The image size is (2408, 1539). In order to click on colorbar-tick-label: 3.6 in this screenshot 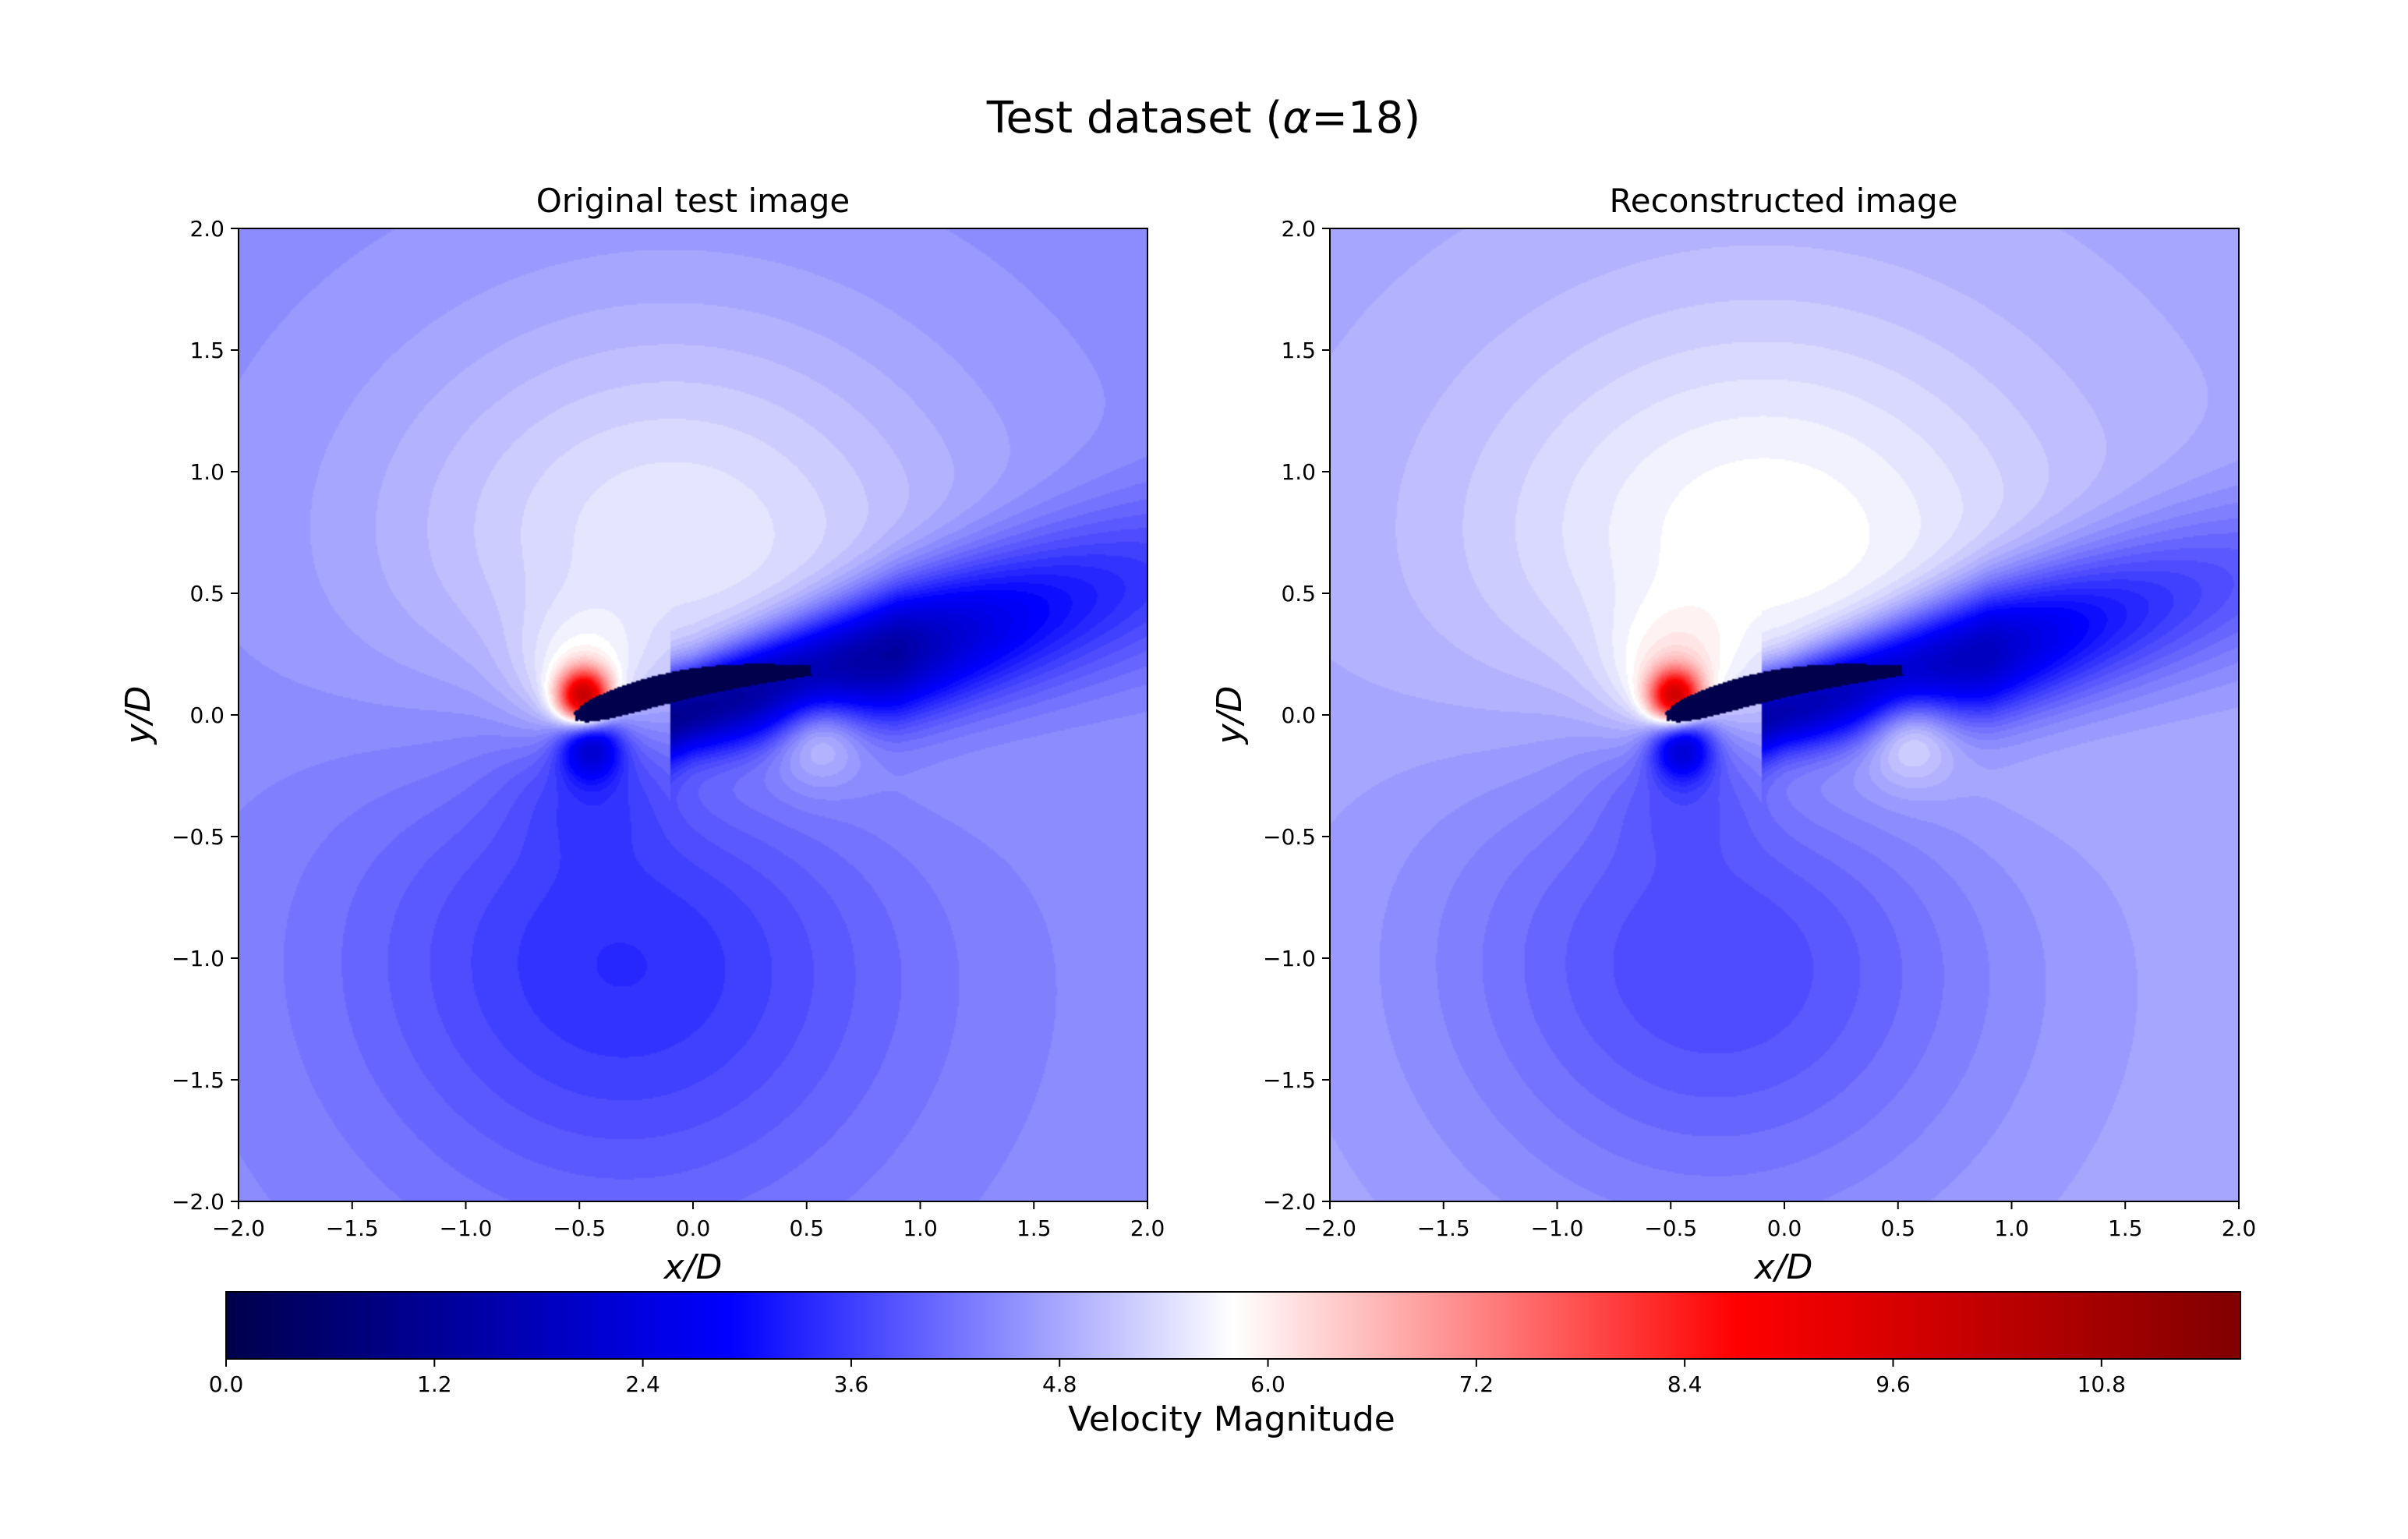, I will do `click(851, 1384)`.